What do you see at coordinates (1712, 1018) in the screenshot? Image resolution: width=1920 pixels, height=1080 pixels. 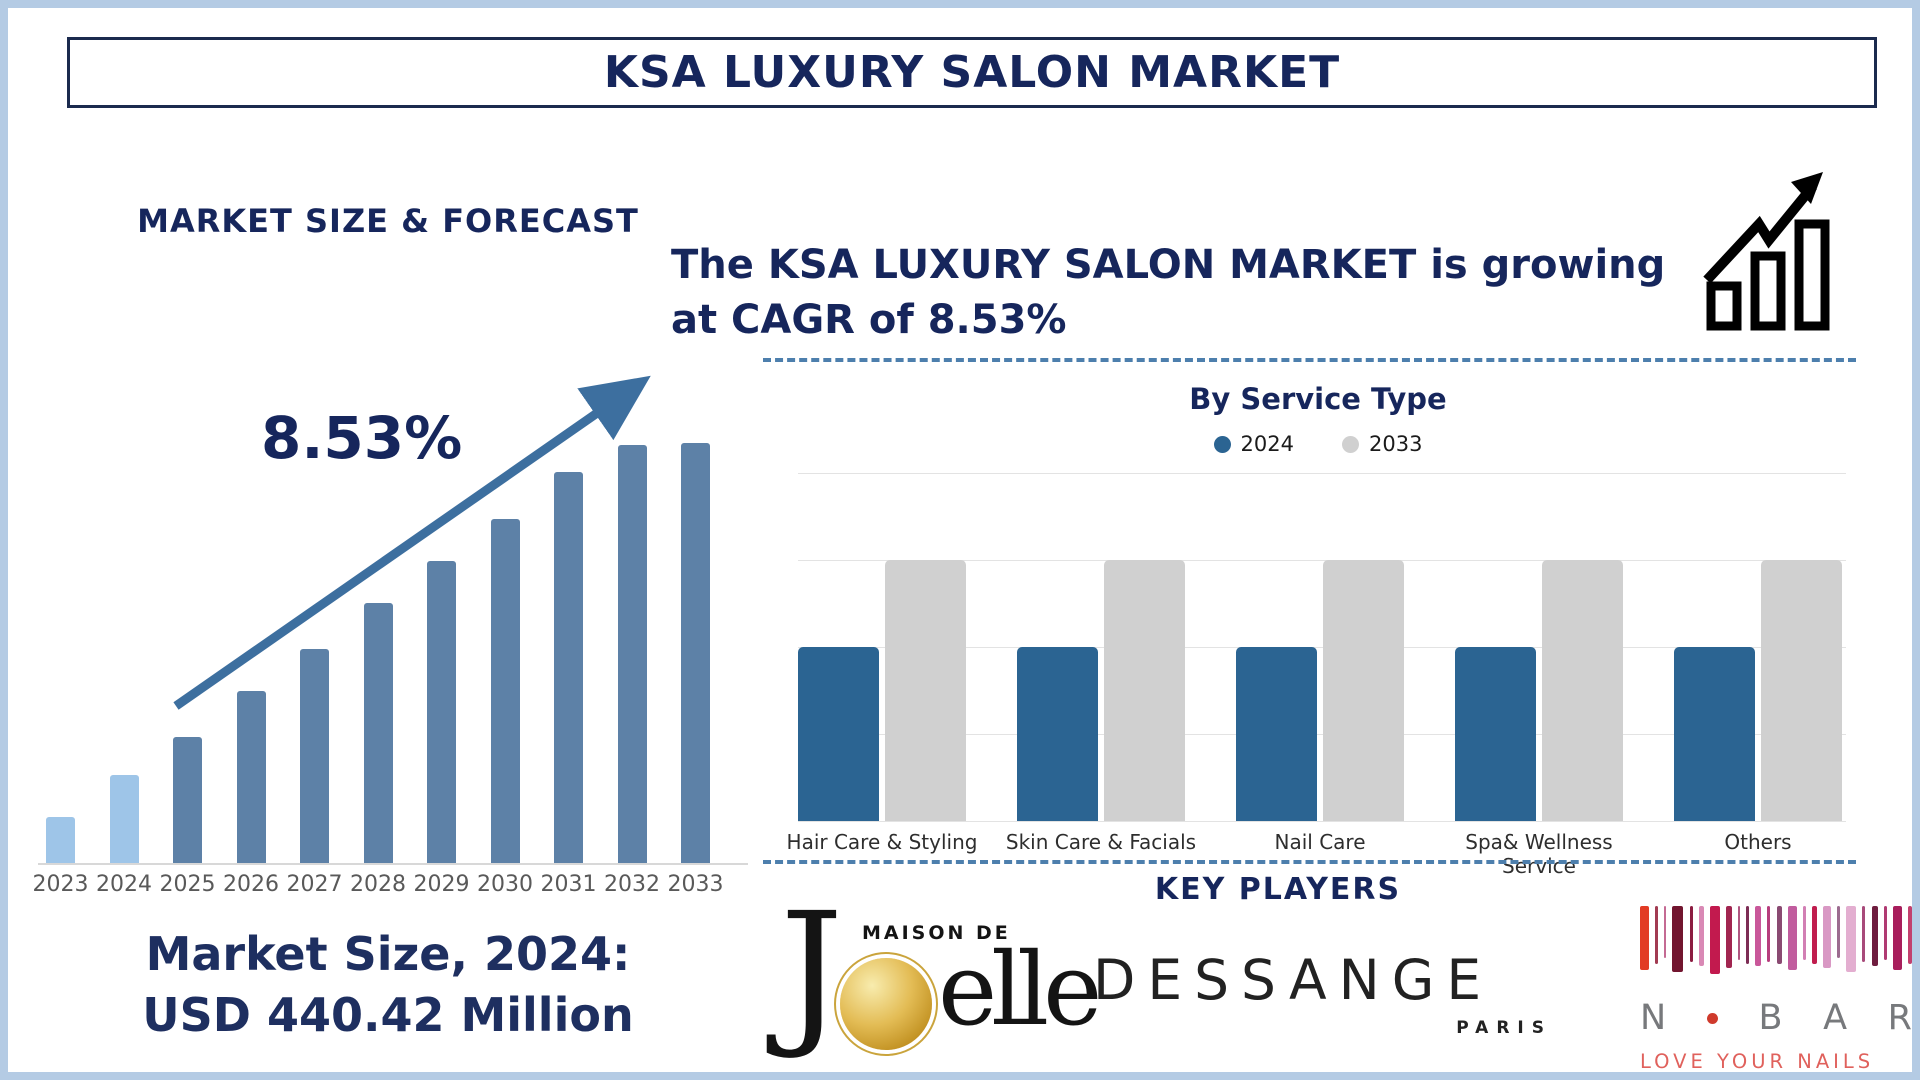 I see `nbar-red-dot-icon` at bounding box center [1712, 1018].